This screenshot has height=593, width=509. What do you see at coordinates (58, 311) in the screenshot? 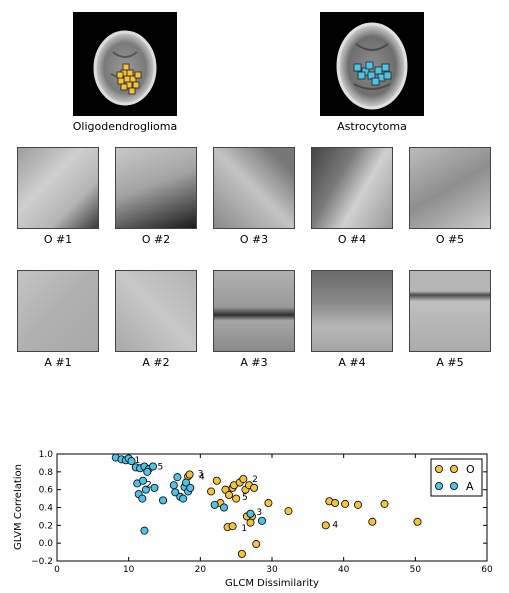
I see `patch-a1-image` at bounding box center [58, 311].